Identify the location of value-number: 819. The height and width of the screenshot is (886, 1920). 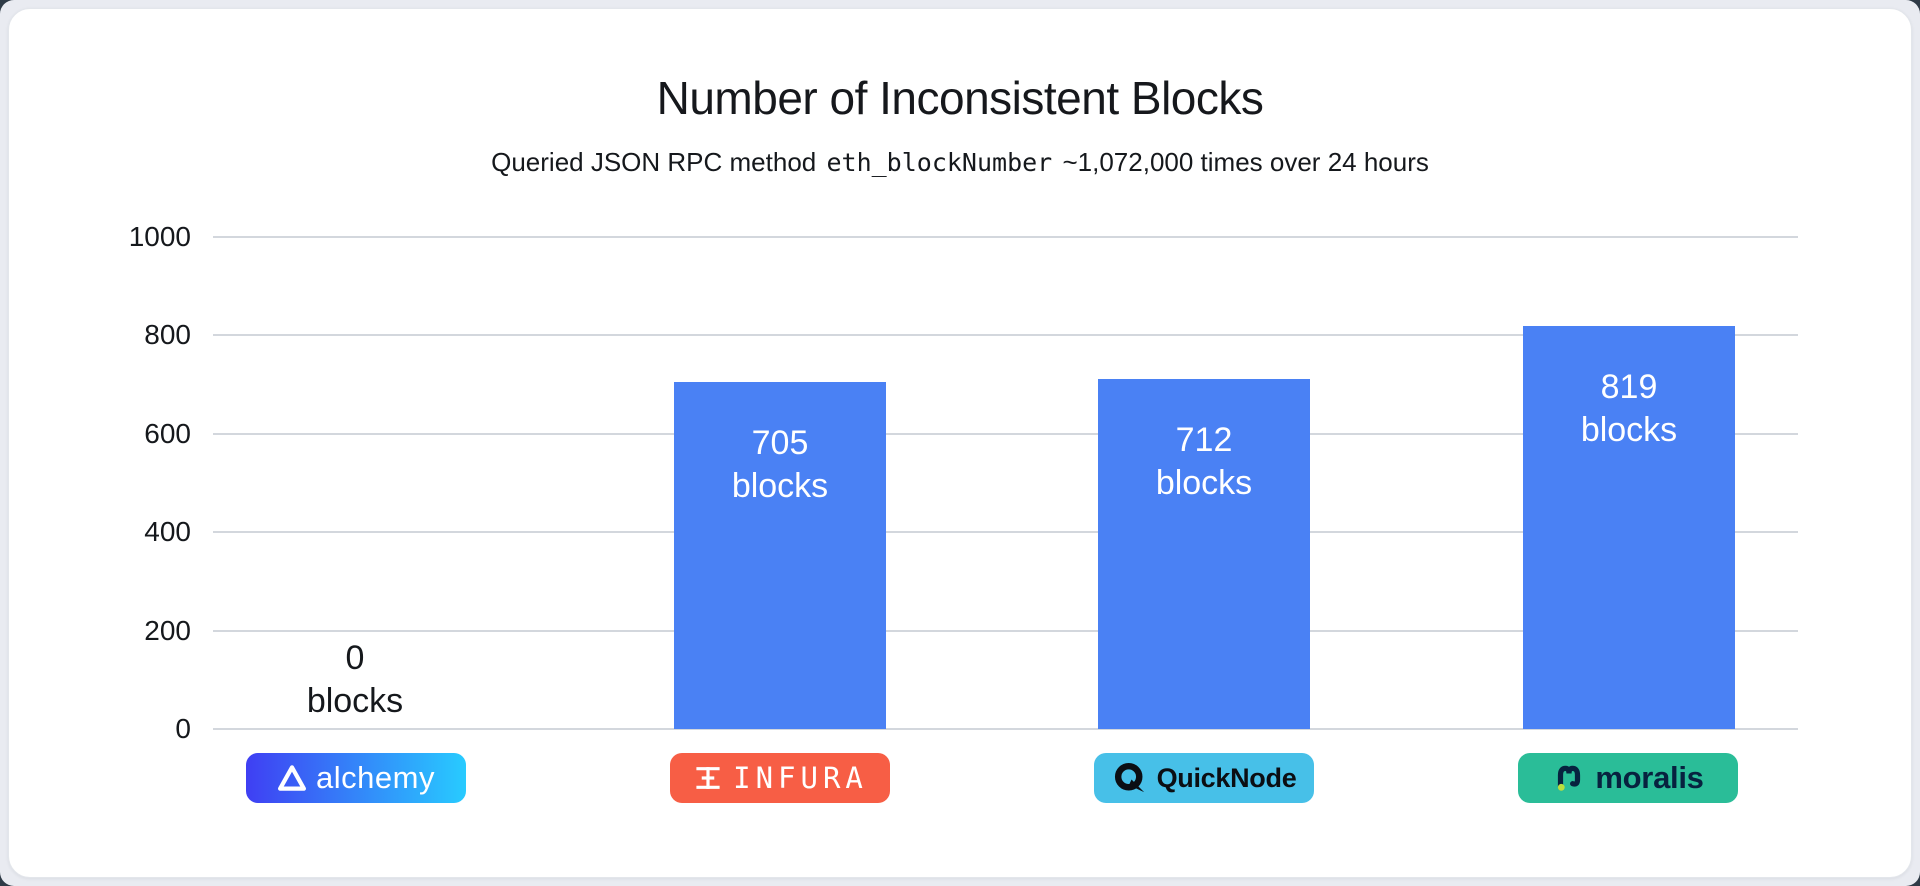
(1629, 387).